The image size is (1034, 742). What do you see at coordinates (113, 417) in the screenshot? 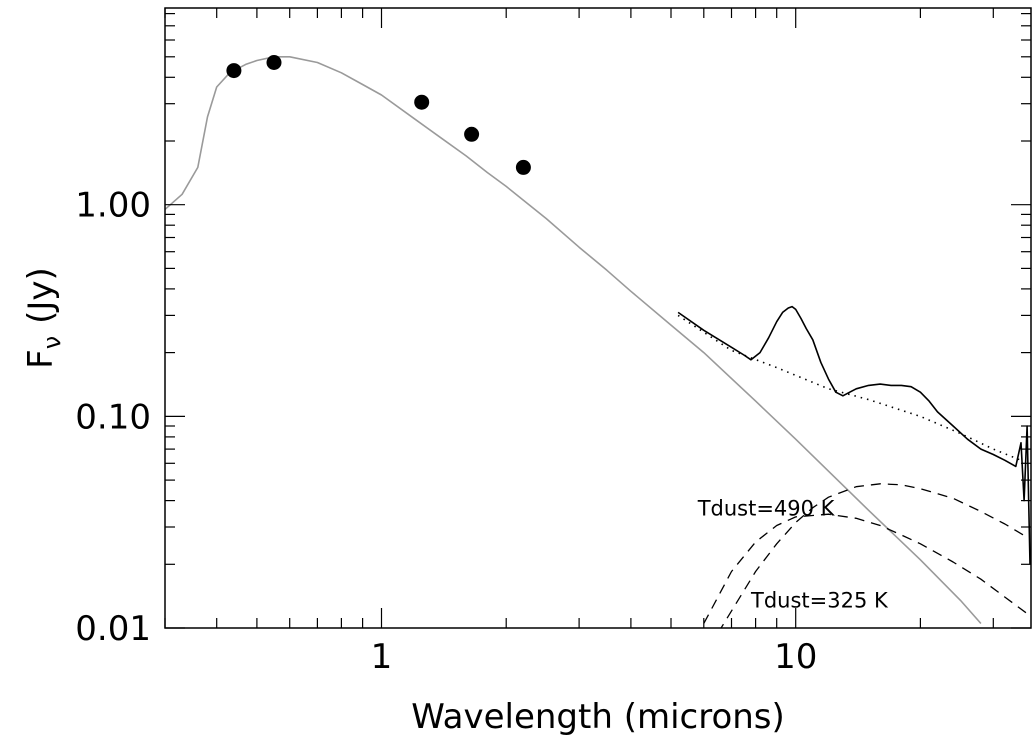
I see `y-tick-label-2: 0.10` at bounding box center [113, 417].